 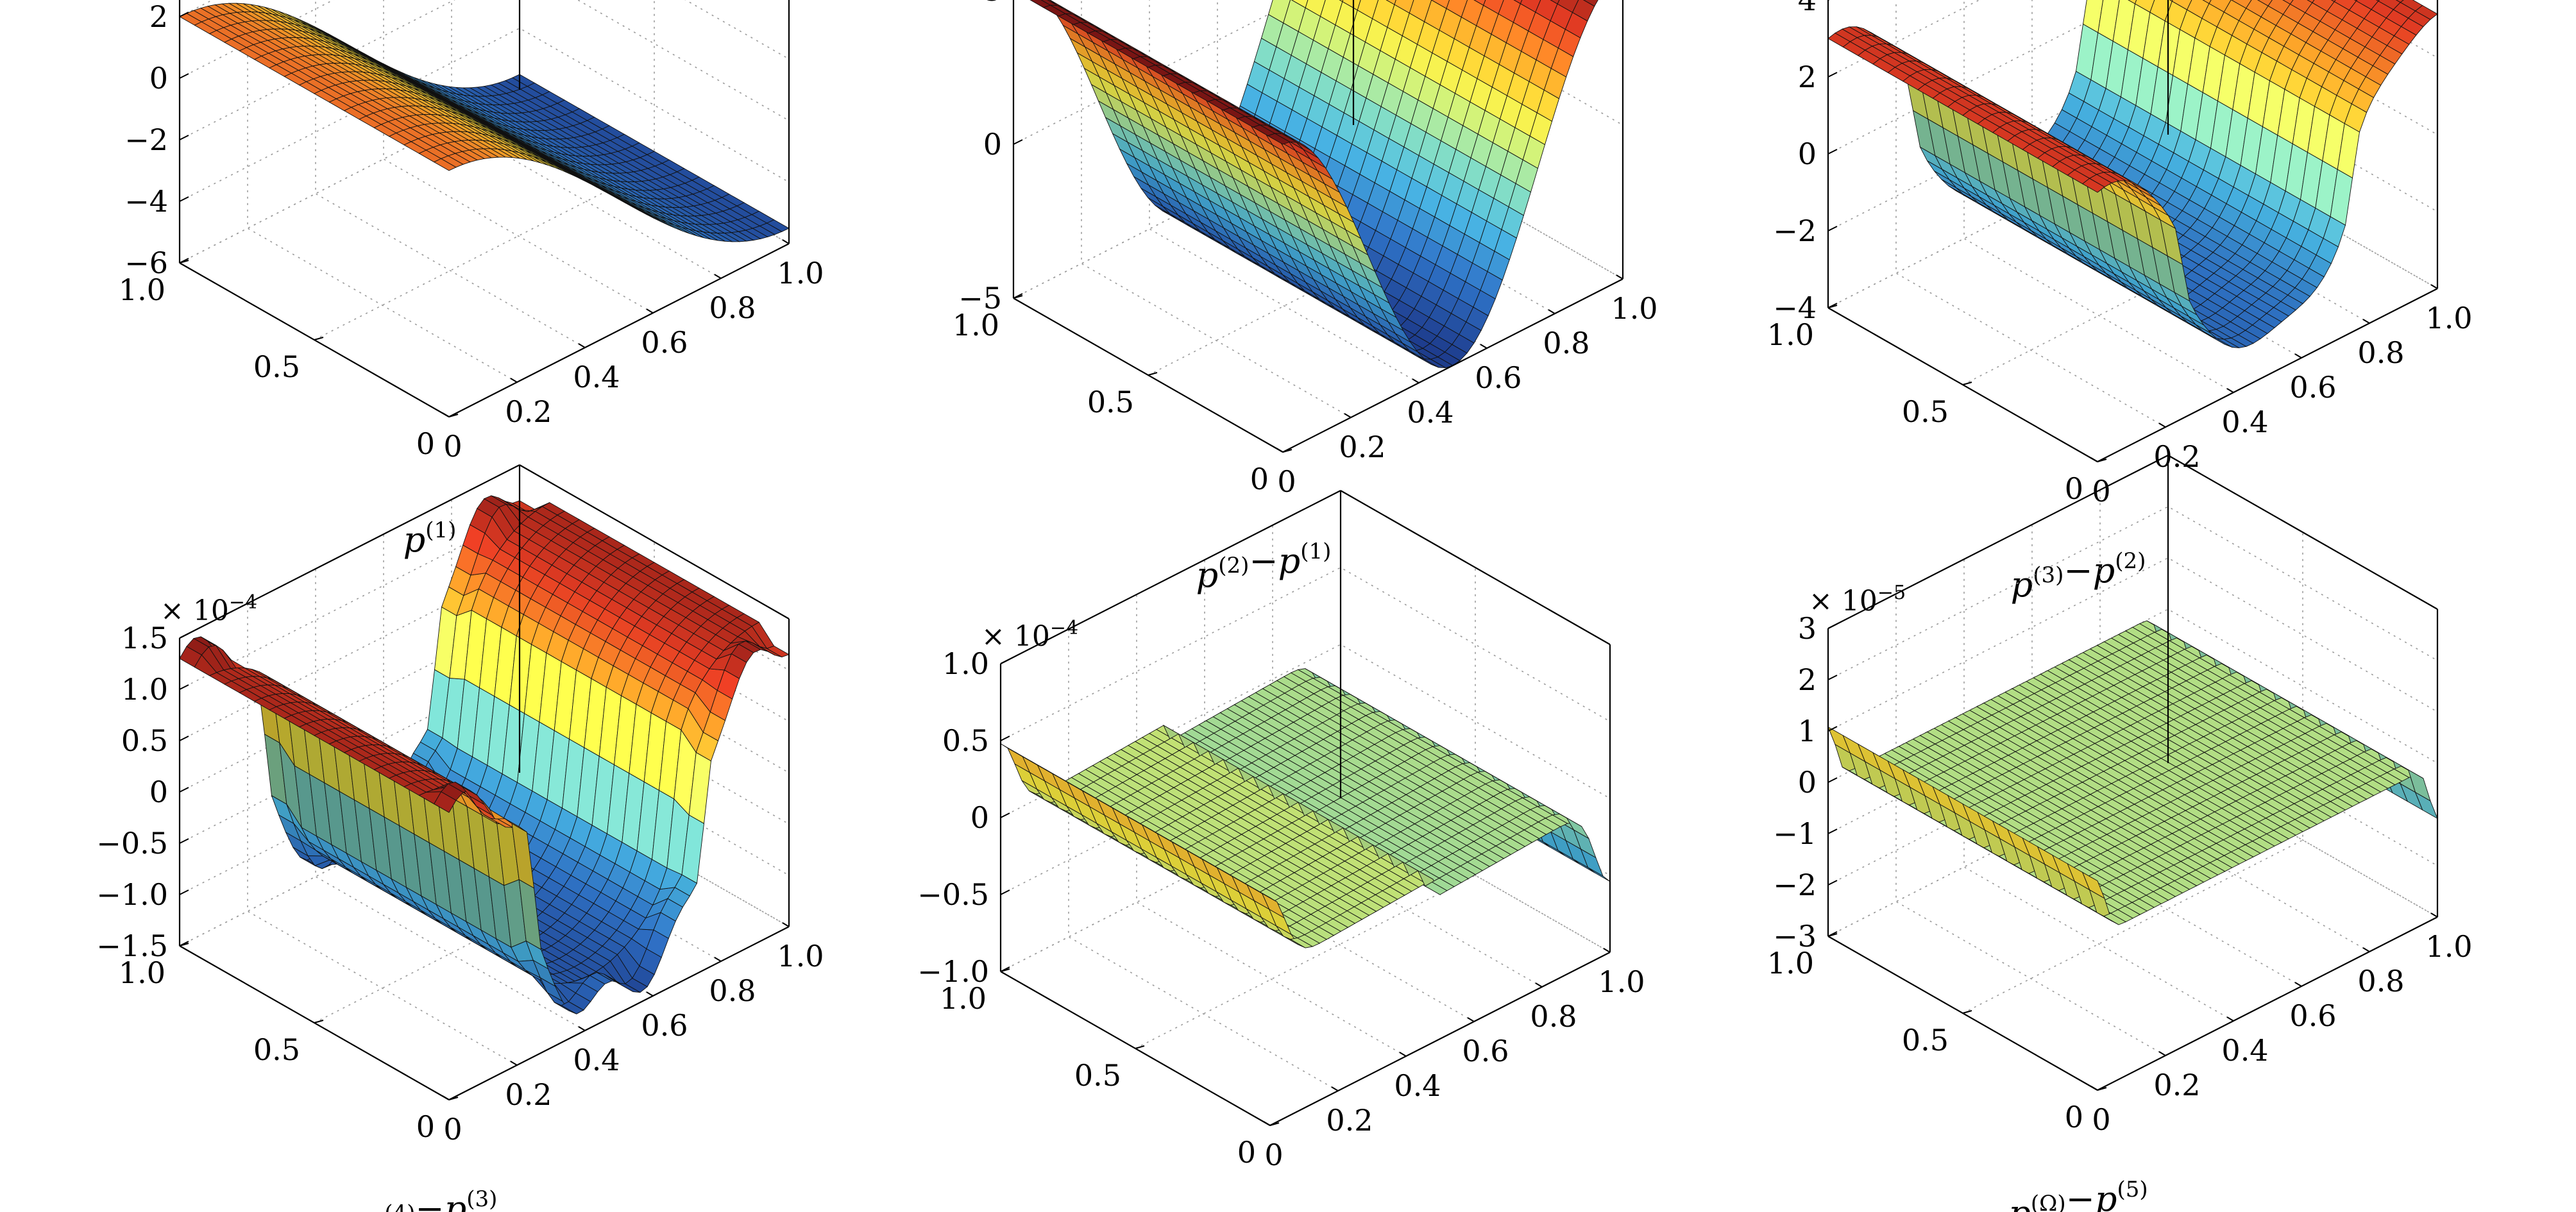 I want to click on z-tick-label: −2, so click(x=146, y=140).